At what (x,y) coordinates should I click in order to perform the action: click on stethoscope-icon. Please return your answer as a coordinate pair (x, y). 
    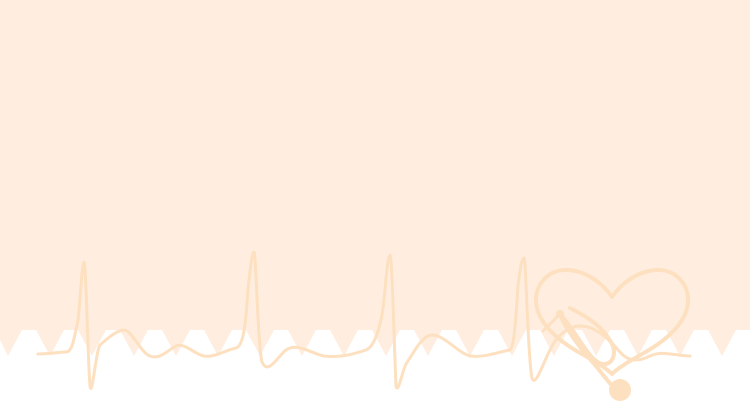
    Looking at the image, I should click on (586, 353).